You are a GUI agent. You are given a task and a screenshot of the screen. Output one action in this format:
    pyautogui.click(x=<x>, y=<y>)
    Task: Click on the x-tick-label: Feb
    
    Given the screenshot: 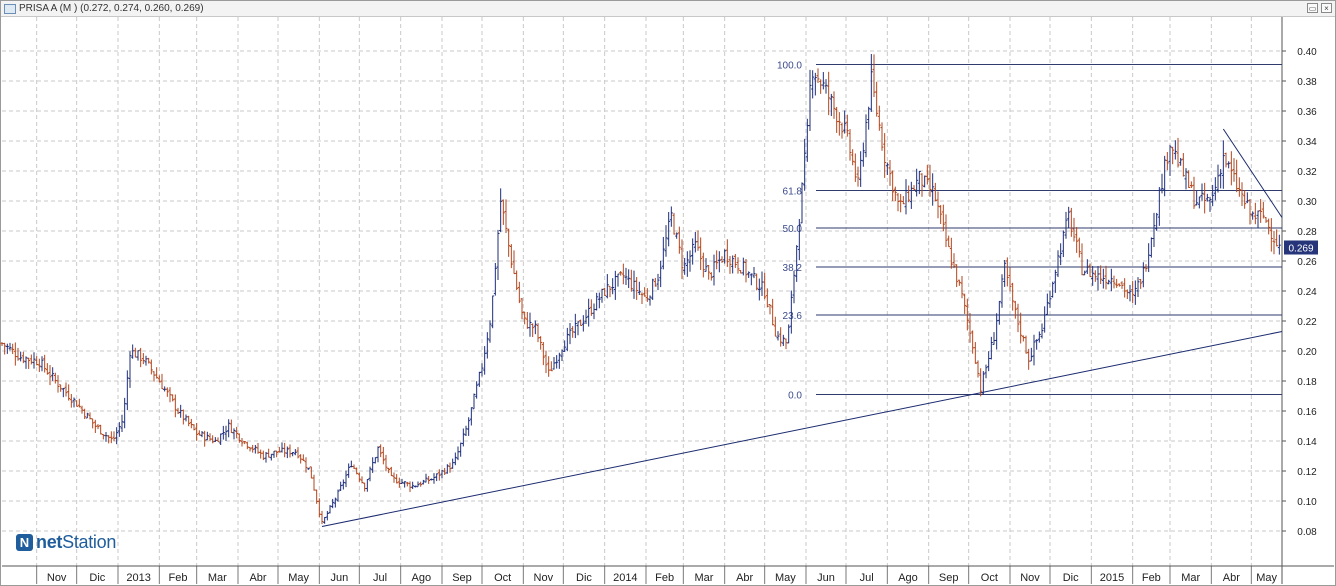 What is the action you would take?
    pyautogui.click(x=1151, y=578)
    